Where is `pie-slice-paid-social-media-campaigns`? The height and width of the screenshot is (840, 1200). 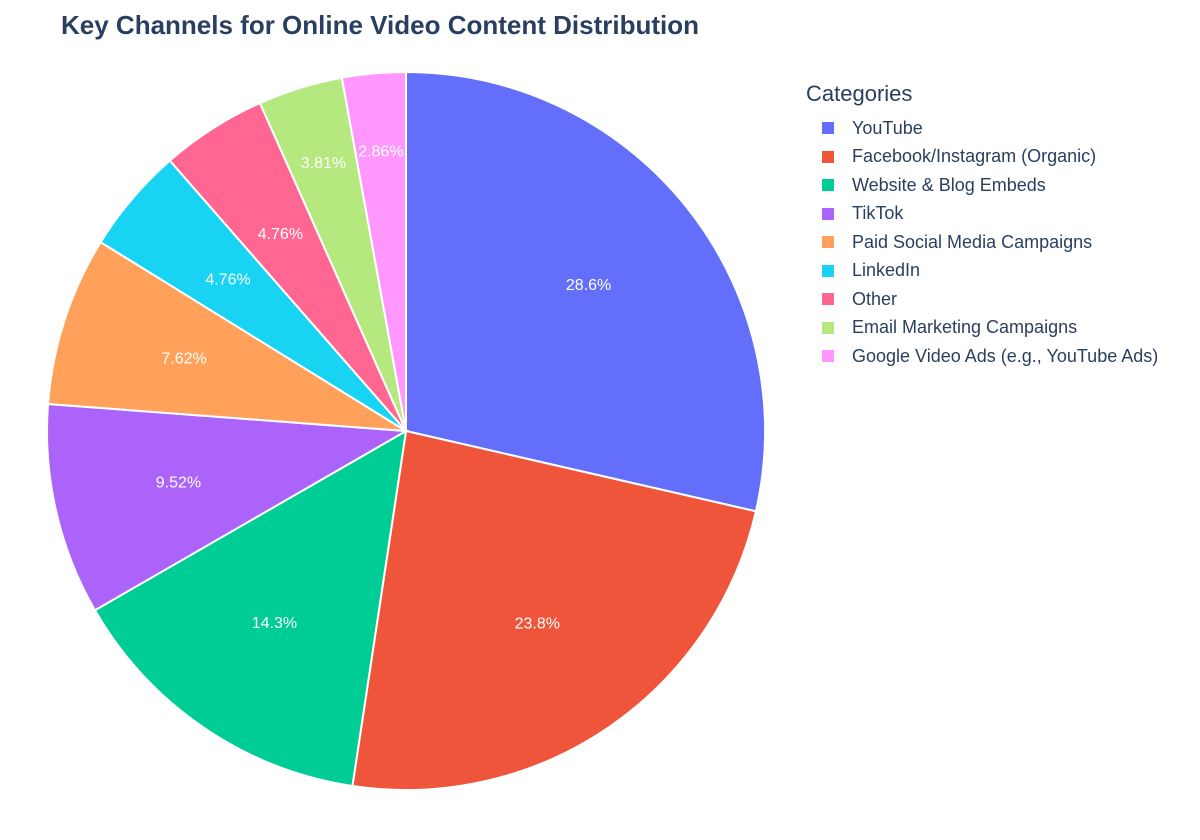
pie-slice-paid-social-media-campaigns is located at coordinates (226, 336).